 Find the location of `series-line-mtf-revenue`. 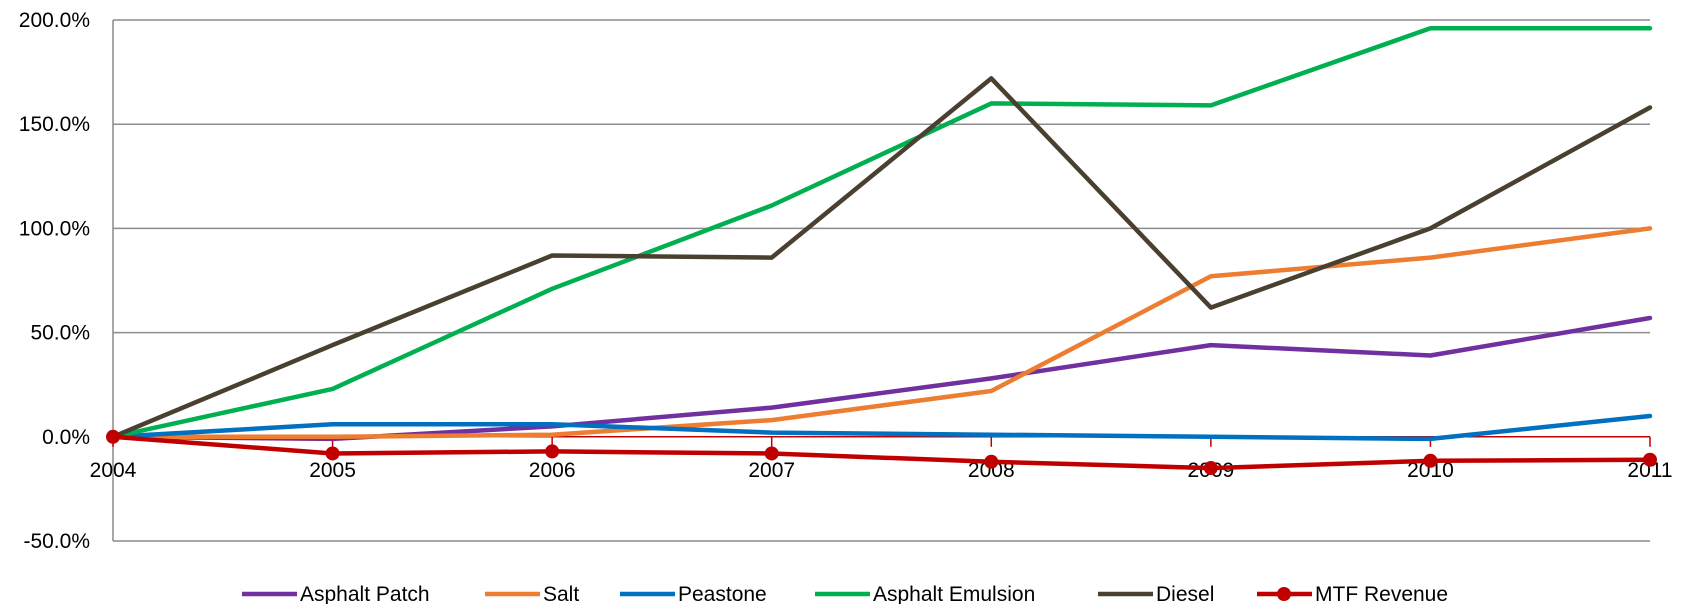

series-line-mtf-revenue is located at coordinates (881, 452).